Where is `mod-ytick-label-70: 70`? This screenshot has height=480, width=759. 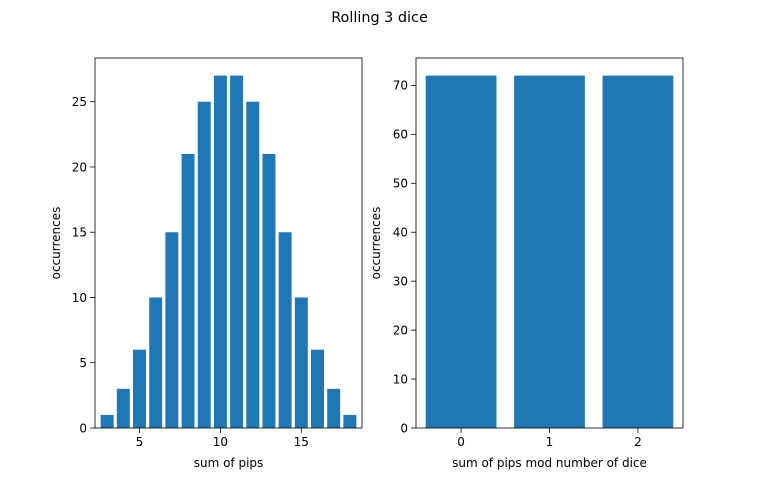
mod-ytick-label-70: 70 is located at coordinates (400, 86).